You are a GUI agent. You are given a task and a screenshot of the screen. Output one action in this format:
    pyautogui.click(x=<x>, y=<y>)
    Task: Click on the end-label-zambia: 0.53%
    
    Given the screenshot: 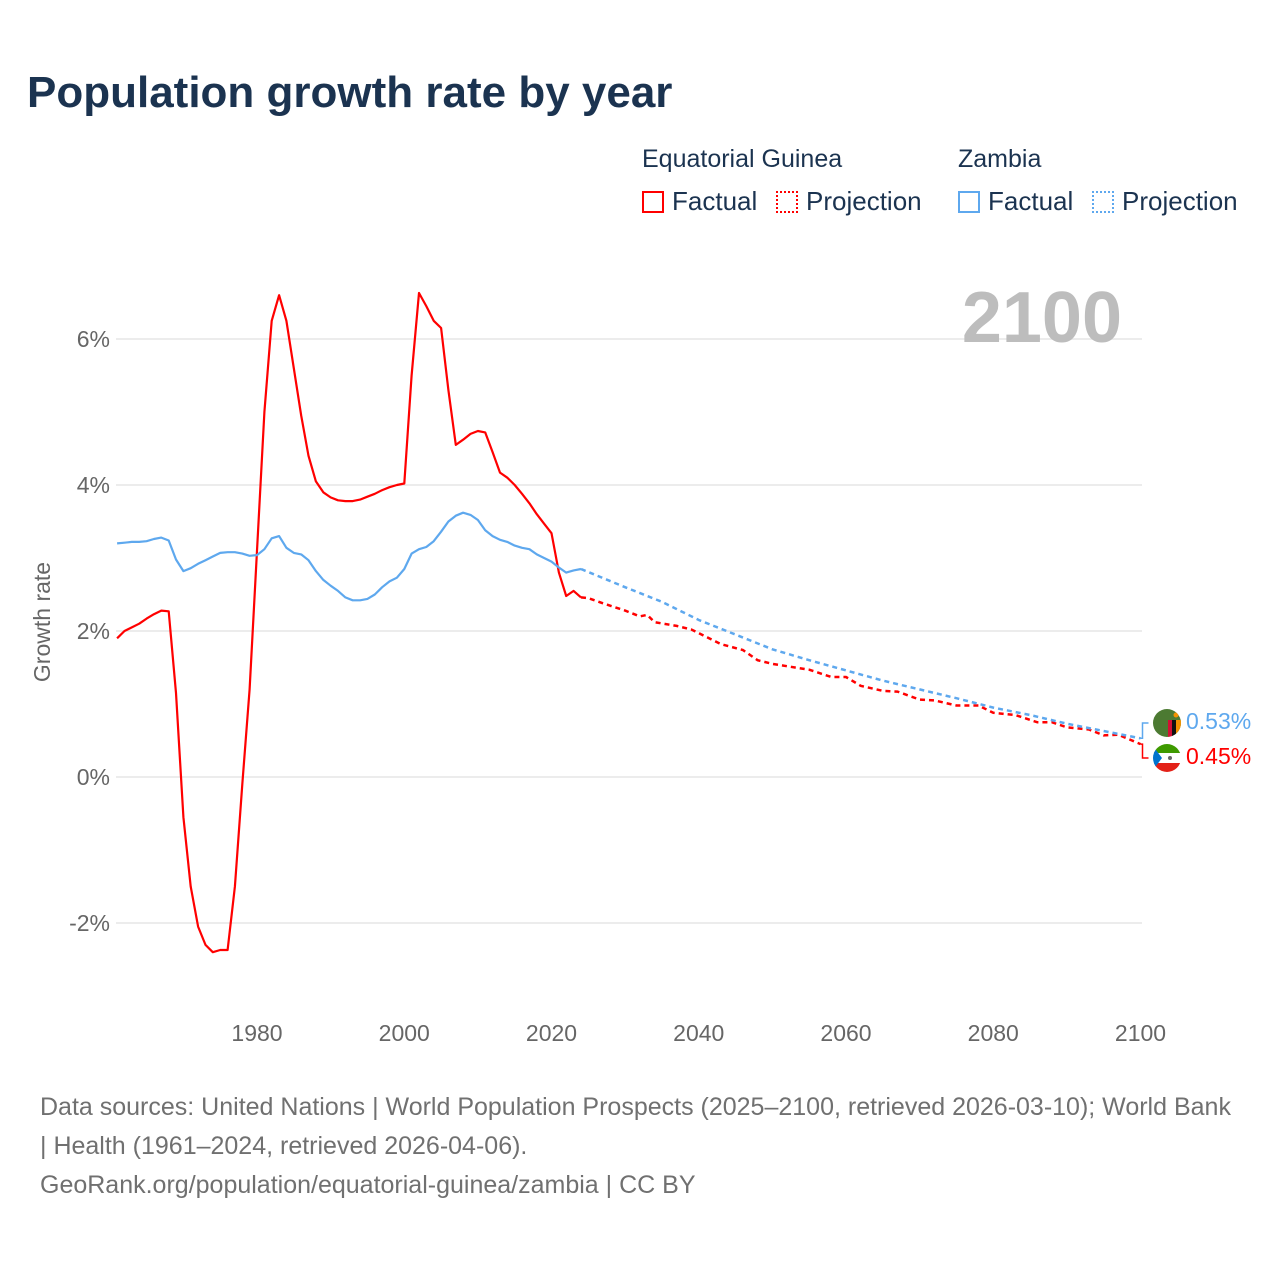 What is the action you would take?
    pyautogui.click(x=1218, y=721)
    